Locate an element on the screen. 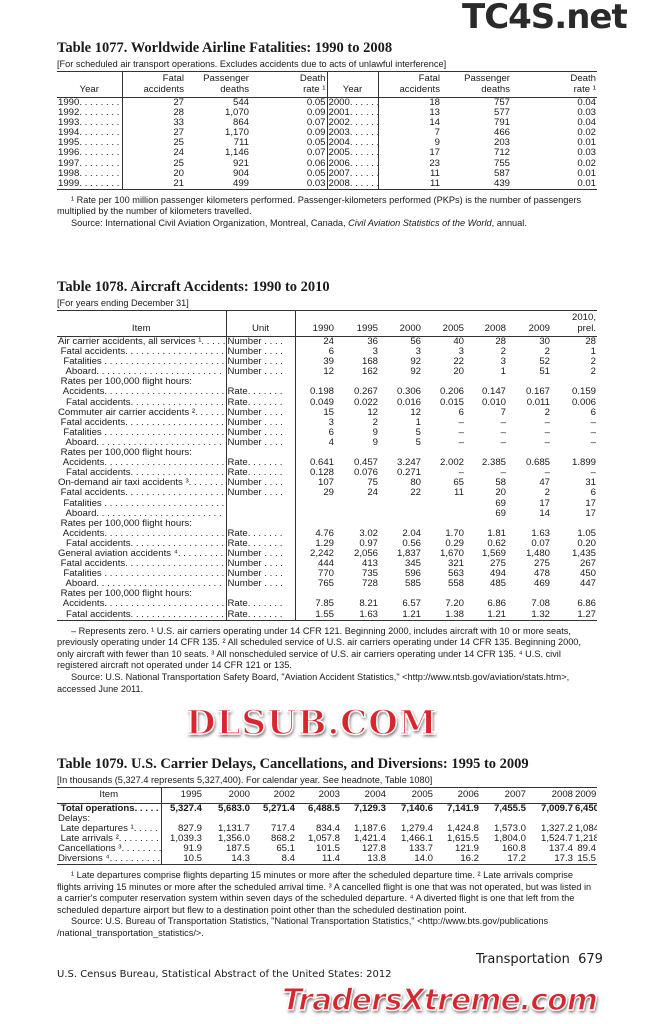  table-cell: 0.97 is located at coordinates (368, 543).